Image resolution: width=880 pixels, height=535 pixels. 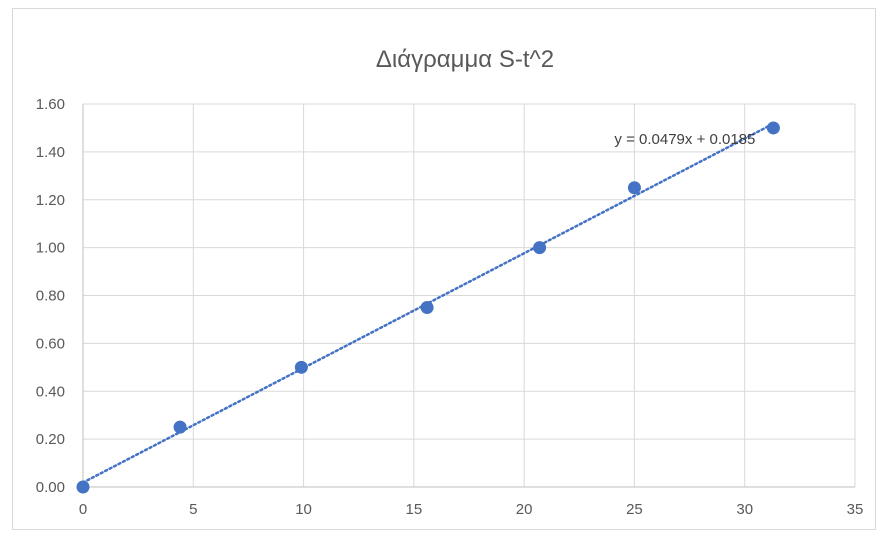 What do you see at coordinates (303, 509) in the screenshot?
I see `x-tick-label: 10` at bounding box center [303, 509].